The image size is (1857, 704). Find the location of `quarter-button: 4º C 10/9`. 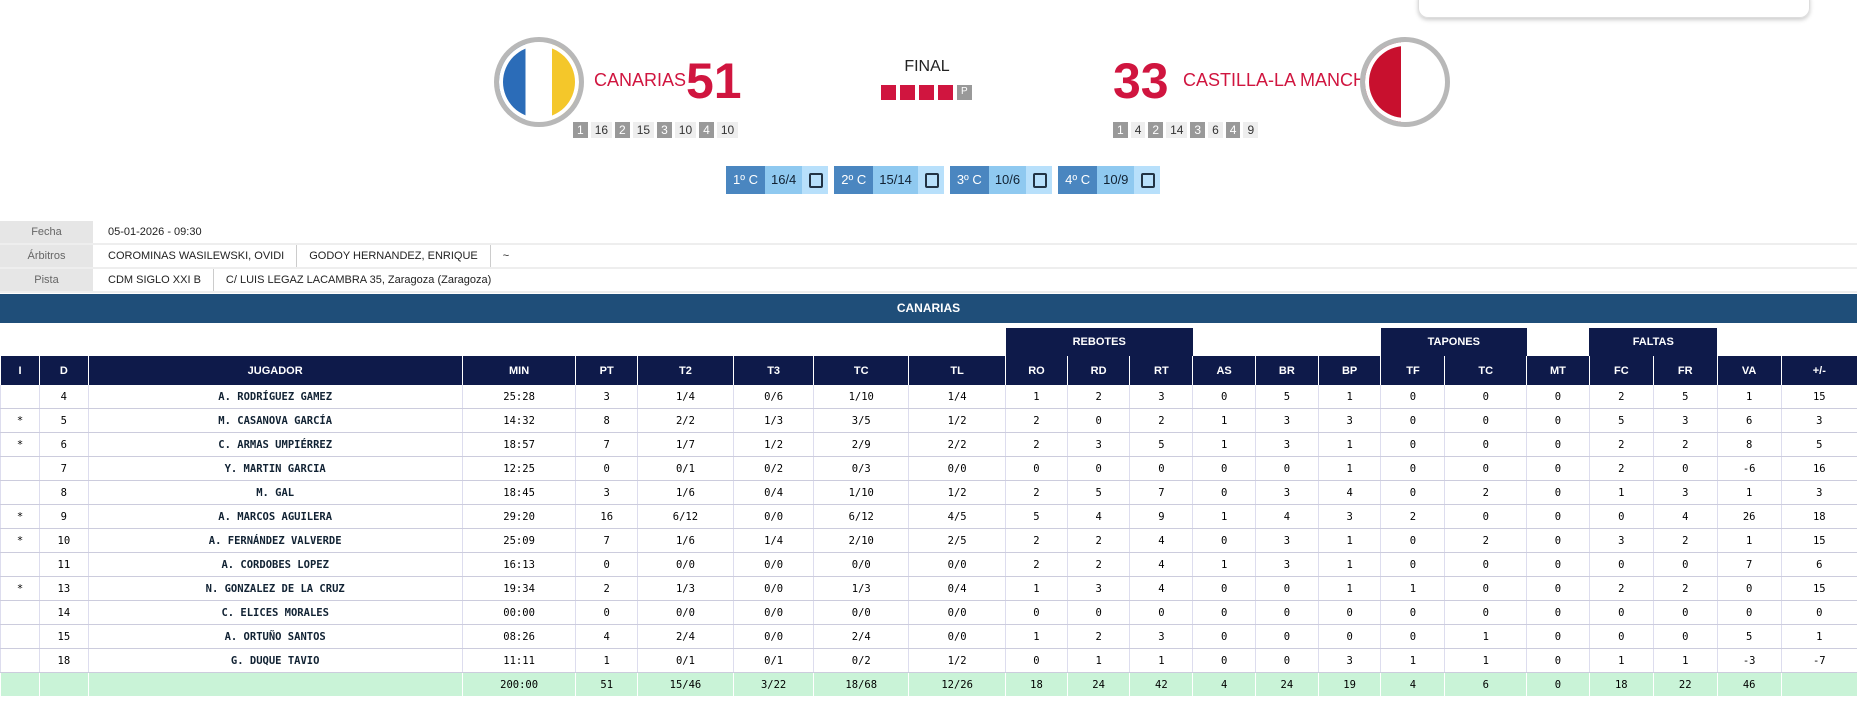

quarter-button: 4º C 10/9 is located at coordinates (1109, 180).